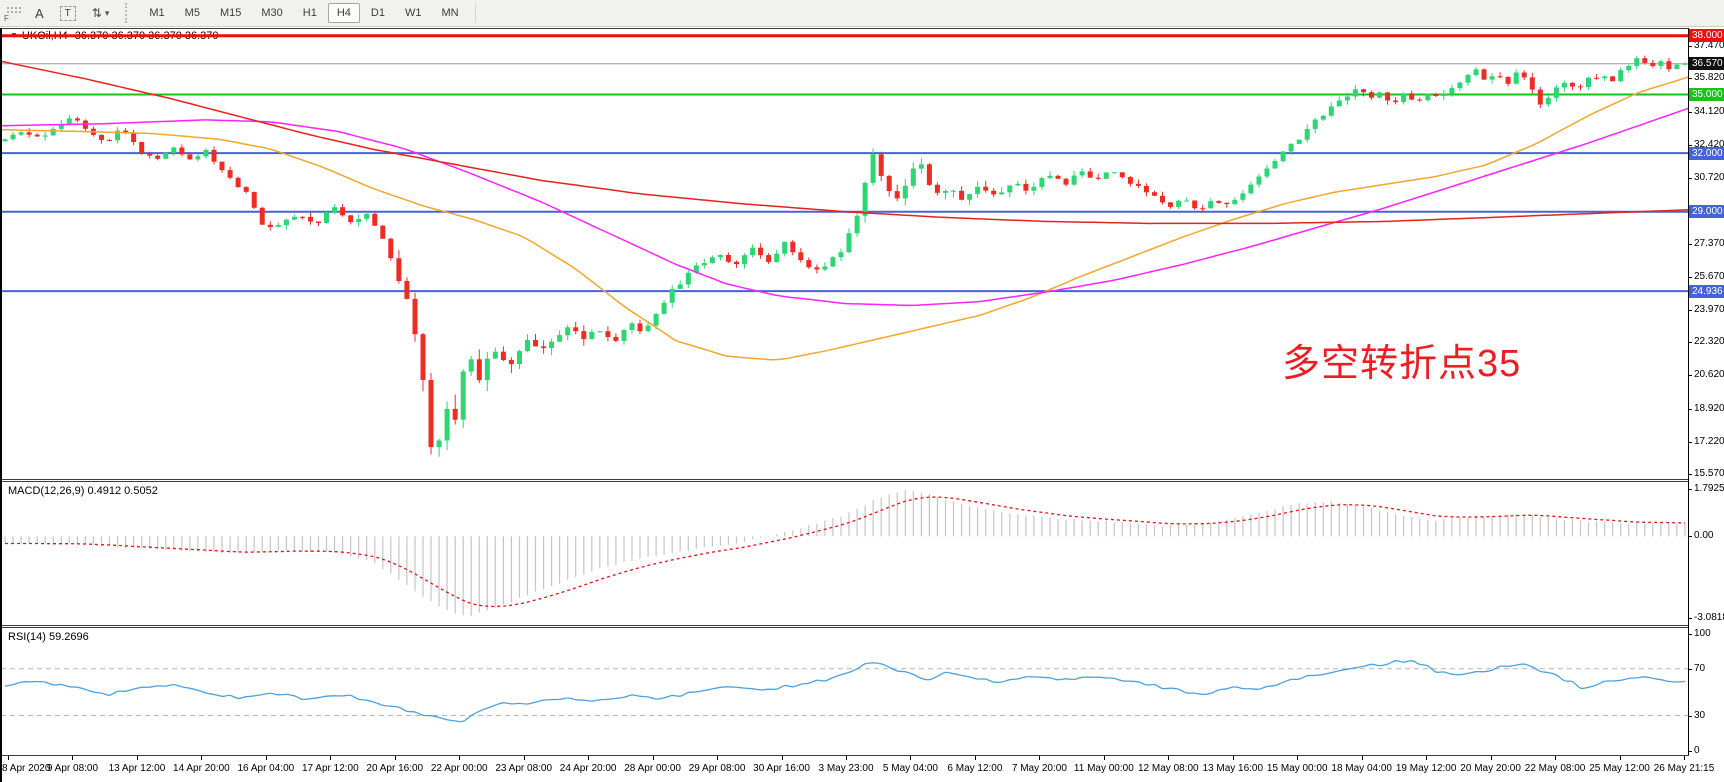 This screenshot has height=782, width=1724. Describe the element at coordinates (122, 491) in the screenshot. I see `macd-values: 0.4912 0.5052` at that location.